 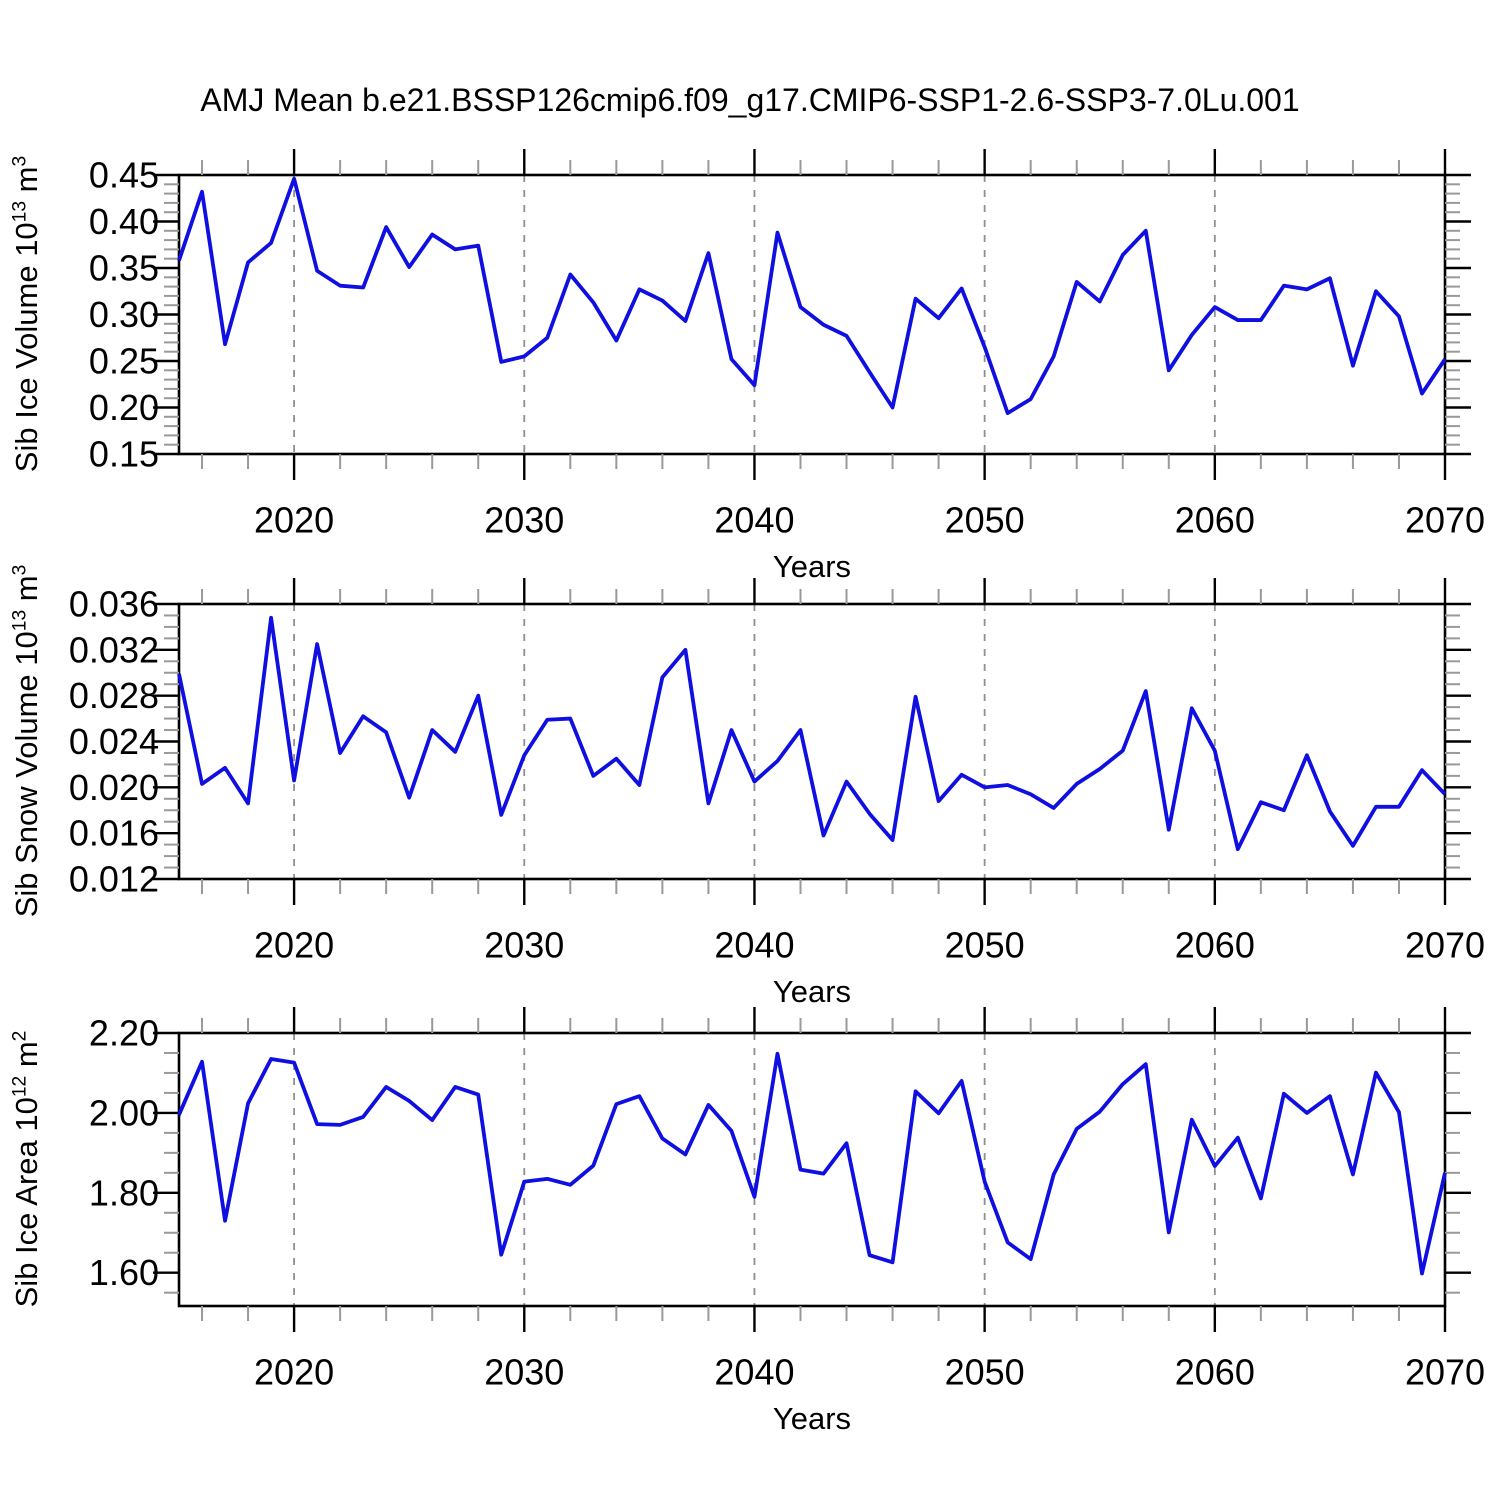 I want to click on y-tick-label: 0.15, so click(x=124, y=454).